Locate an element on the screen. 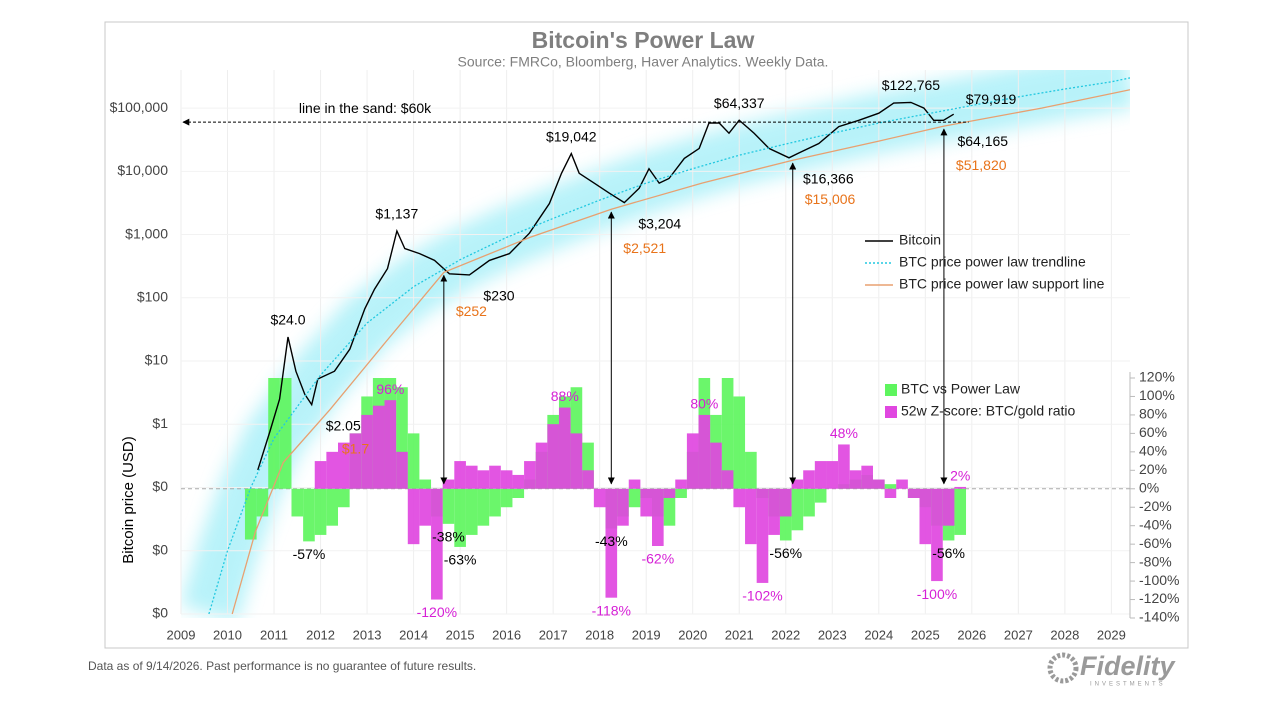  x-tick-label: 2017 is located at coordinates (553, 634).